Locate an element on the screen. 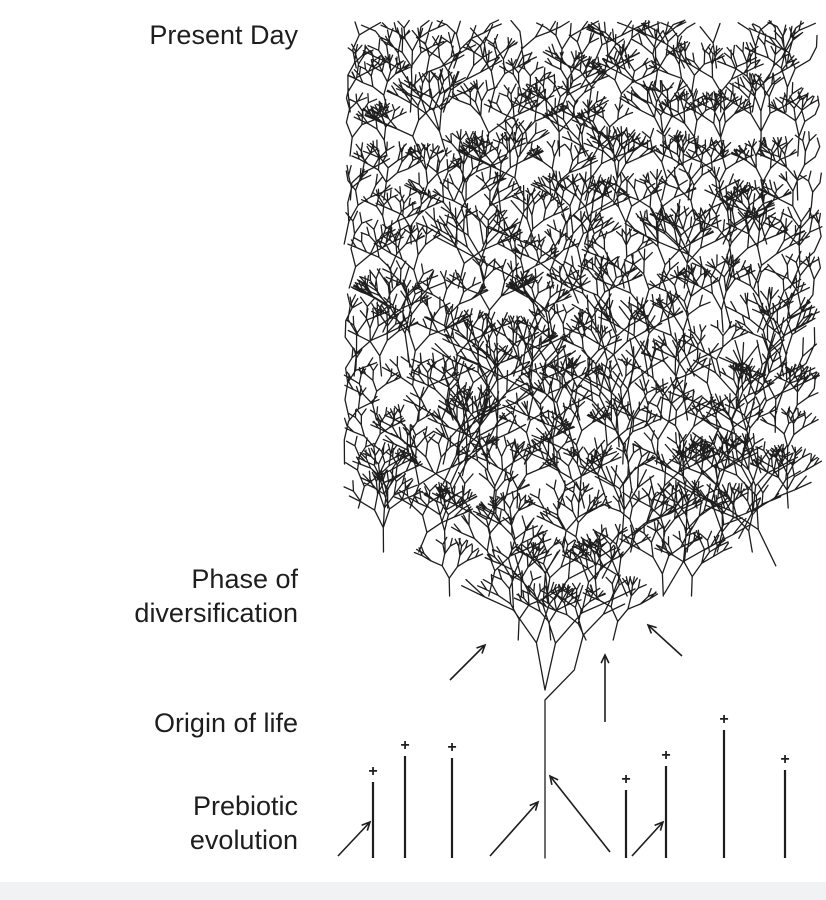 The width and height of the screenshot is (826, 900). prebiotic-lineages is located at coordinates (579, 794).